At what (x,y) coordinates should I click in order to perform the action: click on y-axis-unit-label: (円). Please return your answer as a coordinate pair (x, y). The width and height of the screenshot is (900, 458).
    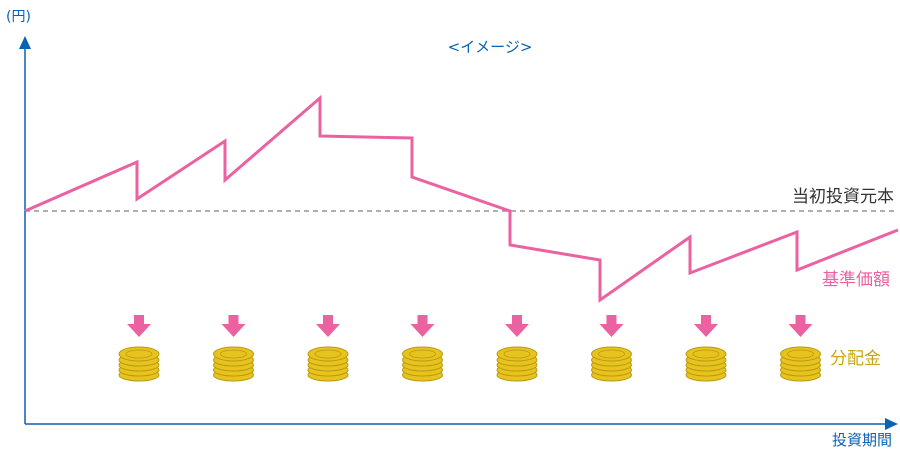
    Looking at the image, I should click on (18, 17).